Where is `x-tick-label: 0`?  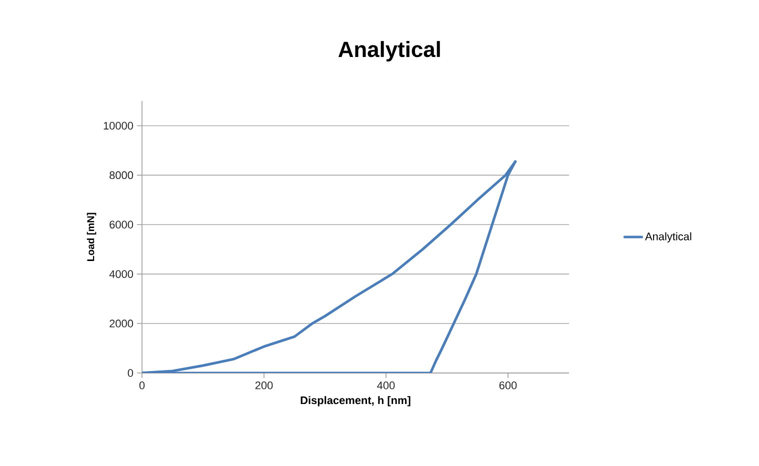 x-tick-label: 0 is located at coordinates (142, 386).